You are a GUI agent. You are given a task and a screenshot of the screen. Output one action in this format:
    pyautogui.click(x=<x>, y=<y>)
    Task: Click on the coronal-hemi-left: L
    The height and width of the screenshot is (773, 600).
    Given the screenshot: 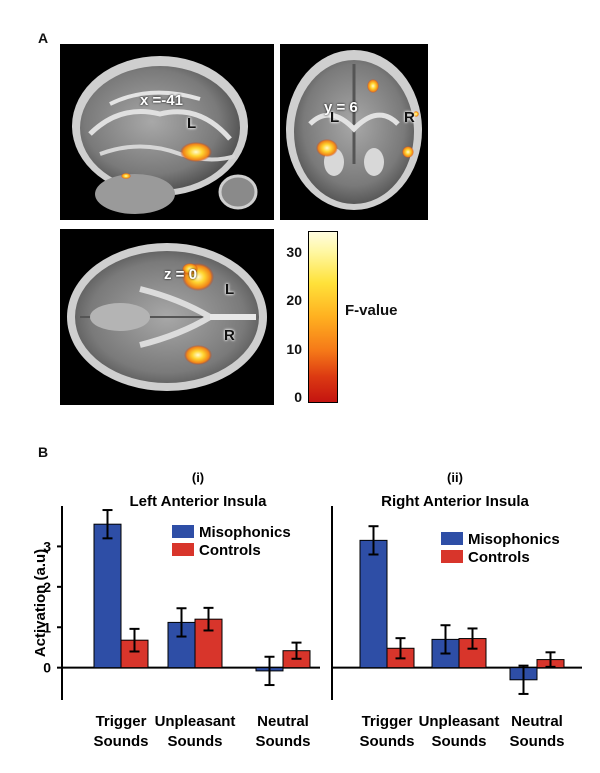 What is the action you would take?
    pyautogui.click(x=335, y=117)
    